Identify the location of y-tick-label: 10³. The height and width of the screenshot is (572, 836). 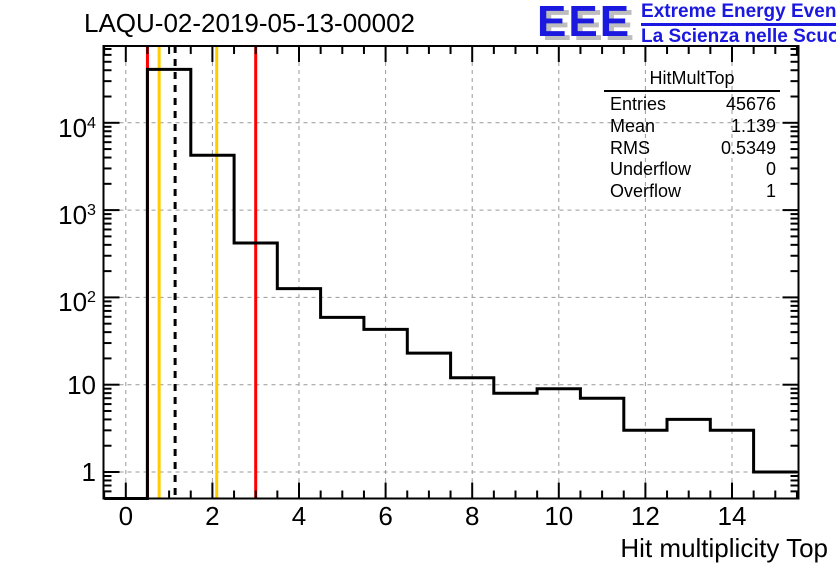
(77, 215).